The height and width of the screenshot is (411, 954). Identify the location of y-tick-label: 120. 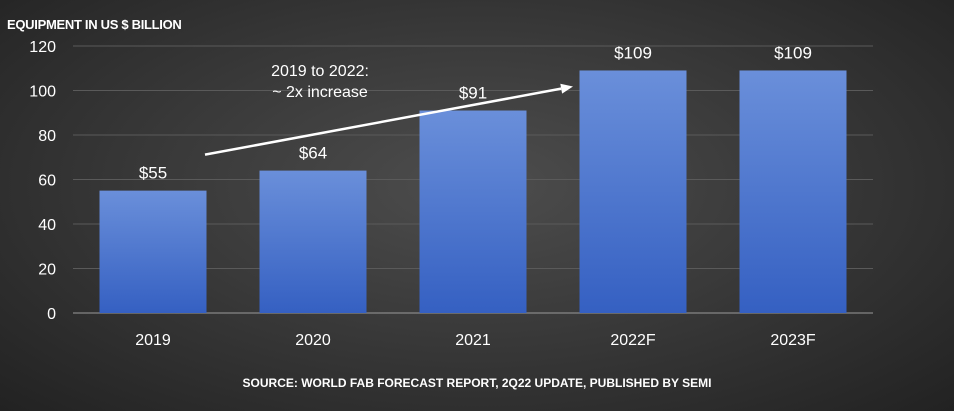
(42, 47).